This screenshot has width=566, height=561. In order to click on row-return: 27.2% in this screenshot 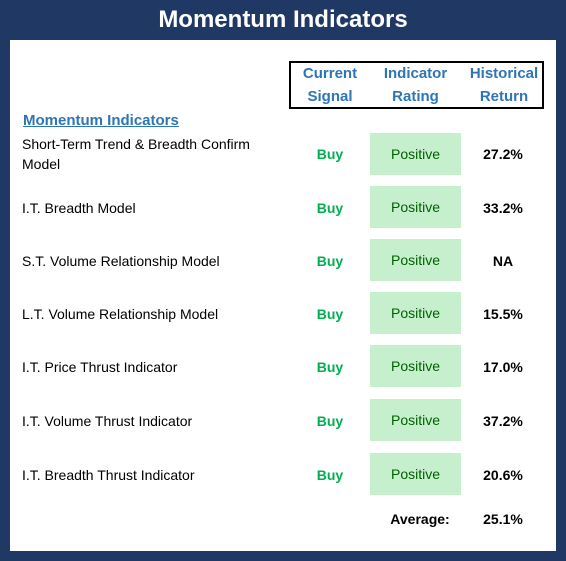, I will do `click(503, 154)`.